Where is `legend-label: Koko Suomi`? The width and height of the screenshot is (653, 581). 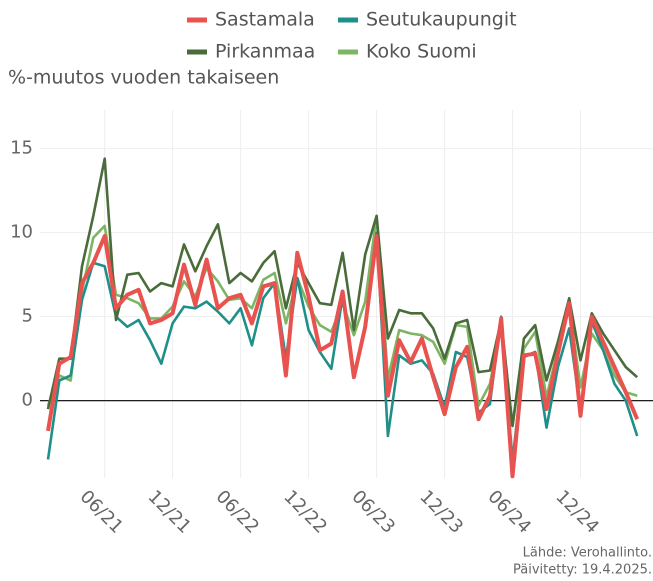 legend-label: Koko Suomi is located at coordinates (421, 52).